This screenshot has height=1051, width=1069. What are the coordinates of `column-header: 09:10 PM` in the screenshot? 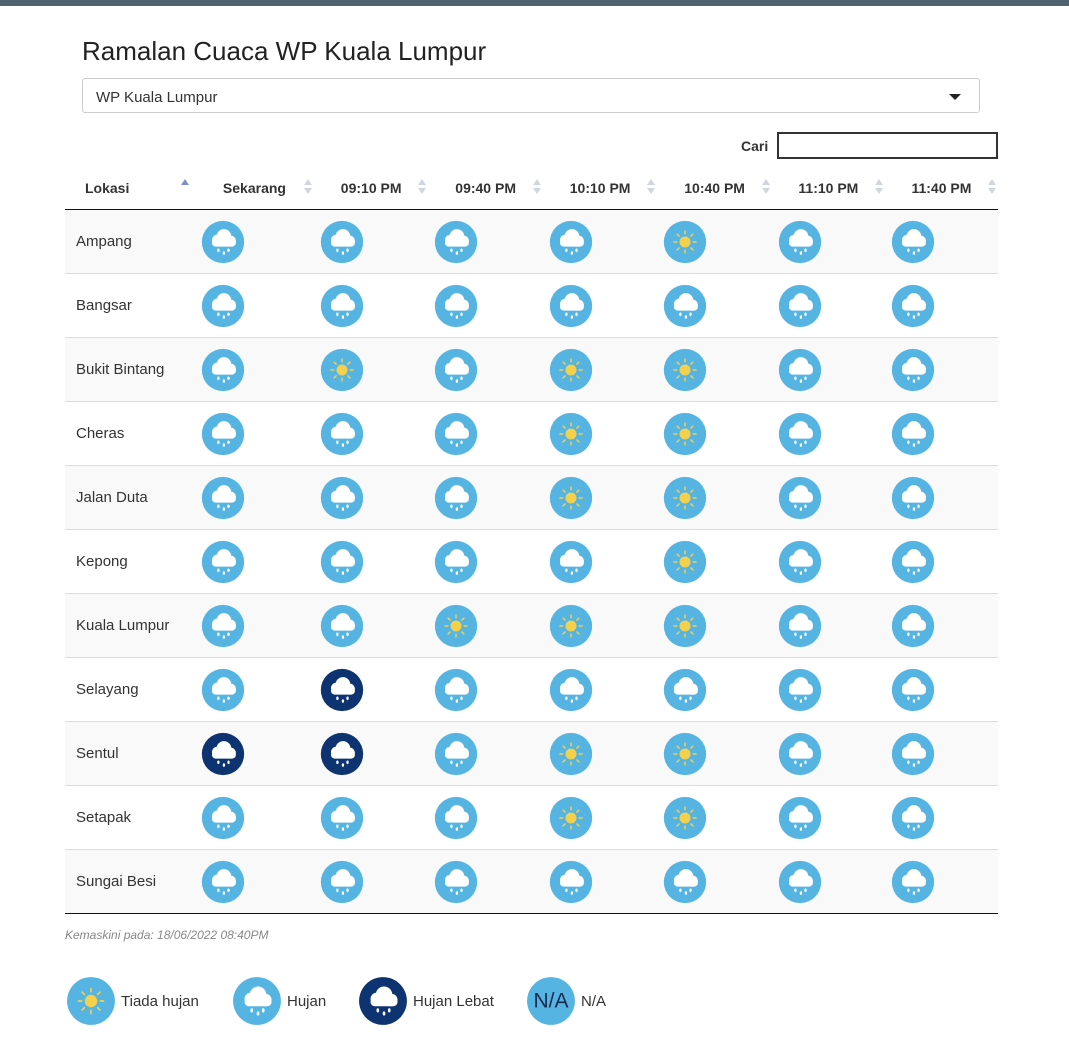 It's located at (371, 188).